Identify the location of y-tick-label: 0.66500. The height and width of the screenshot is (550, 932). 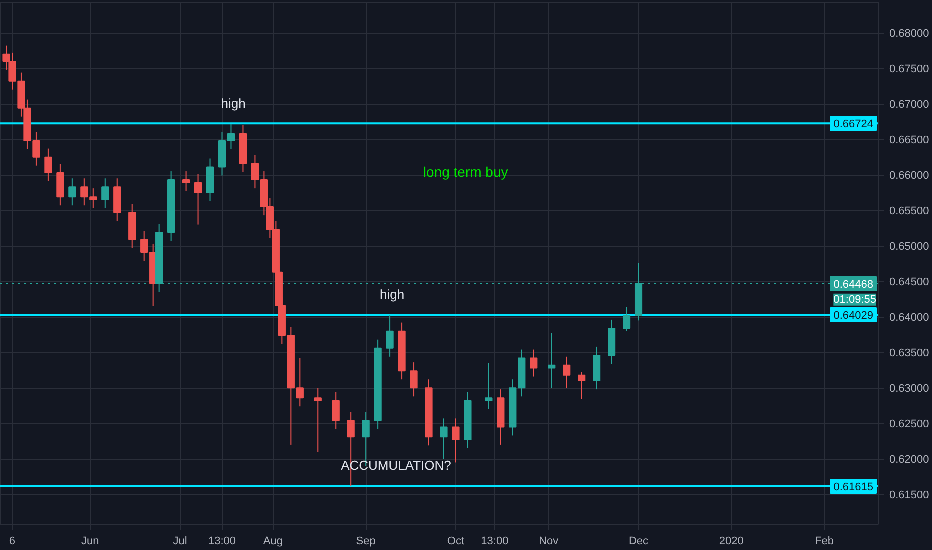
(910, 140).